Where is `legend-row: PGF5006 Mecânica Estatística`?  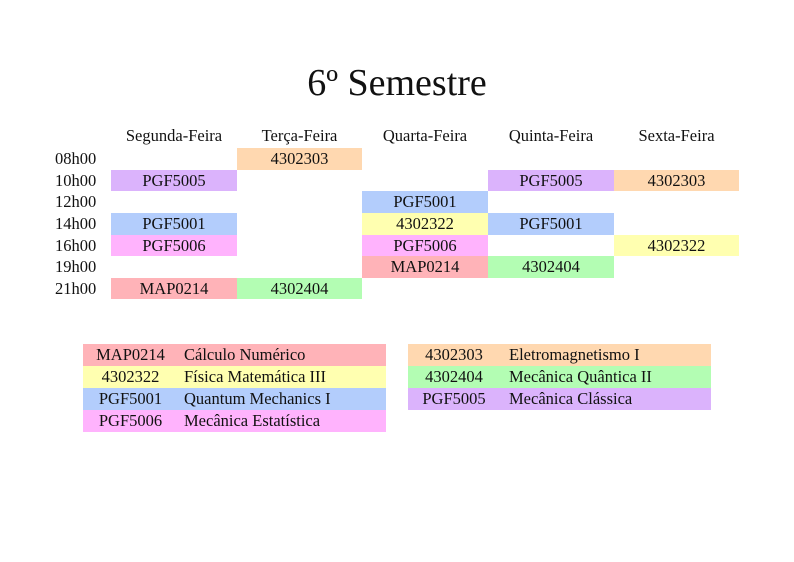
legend-row: PGF5006 Mecânica Estatística is located at coordinates (234, 421).